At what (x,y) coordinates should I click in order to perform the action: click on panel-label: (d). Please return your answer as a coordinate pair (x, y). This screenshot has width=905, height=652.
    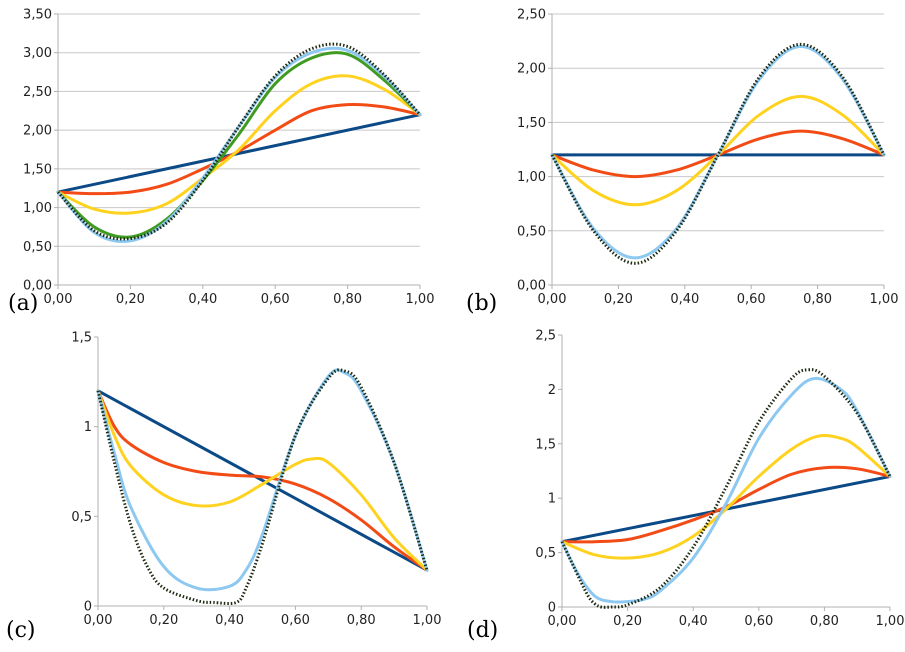
    Looking at the image, I should click on (482, 630).